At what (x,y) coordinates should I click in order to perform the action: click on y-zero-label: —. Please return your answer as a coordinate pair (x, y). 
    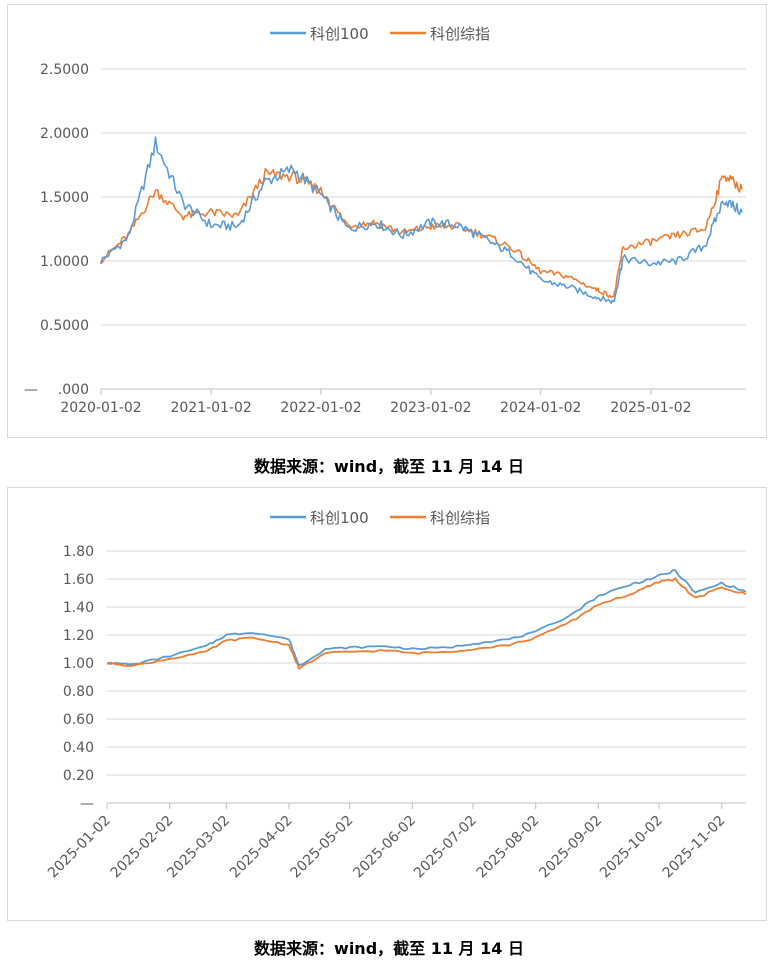
    Looking at the image, I should click on (31, 390).